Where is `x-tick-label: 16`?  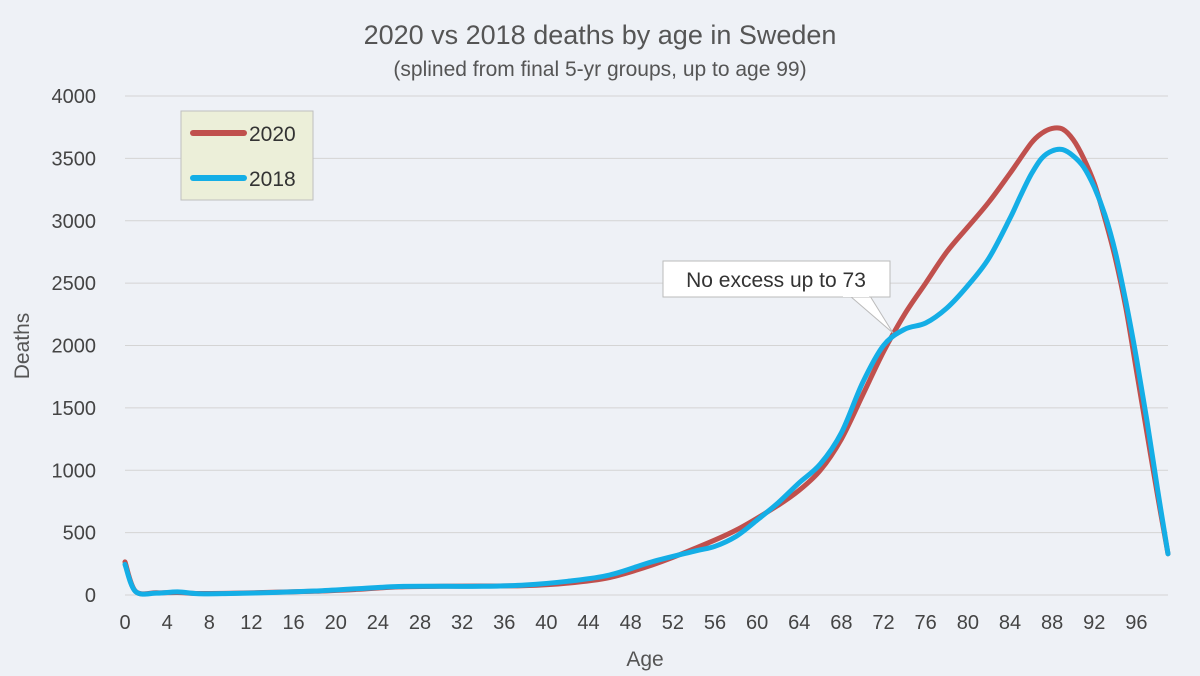 x-tick-label: 16 is located at coordinates (293, 623).